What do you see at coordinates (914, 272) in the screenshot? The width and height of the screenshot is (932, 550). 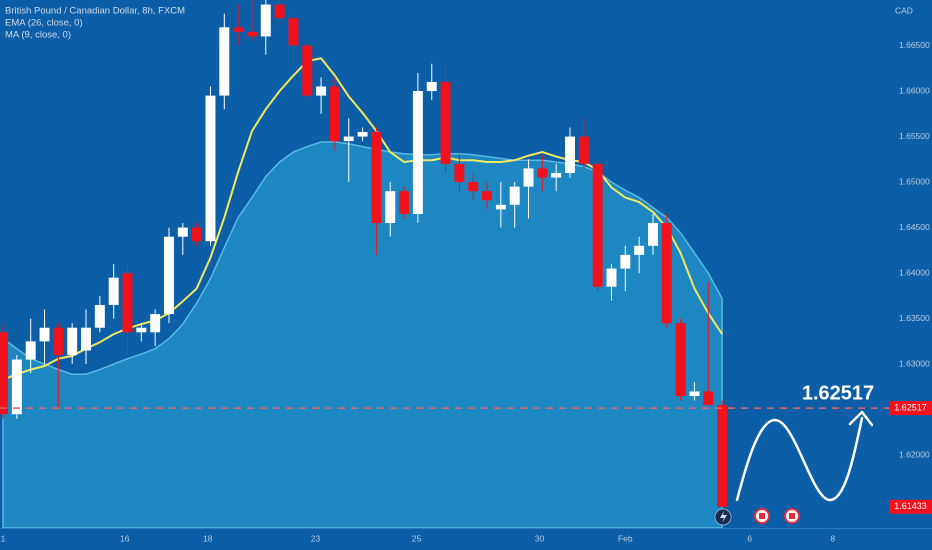 I see `y-tick-label: 1.64000` at bounding box center [914, 272].